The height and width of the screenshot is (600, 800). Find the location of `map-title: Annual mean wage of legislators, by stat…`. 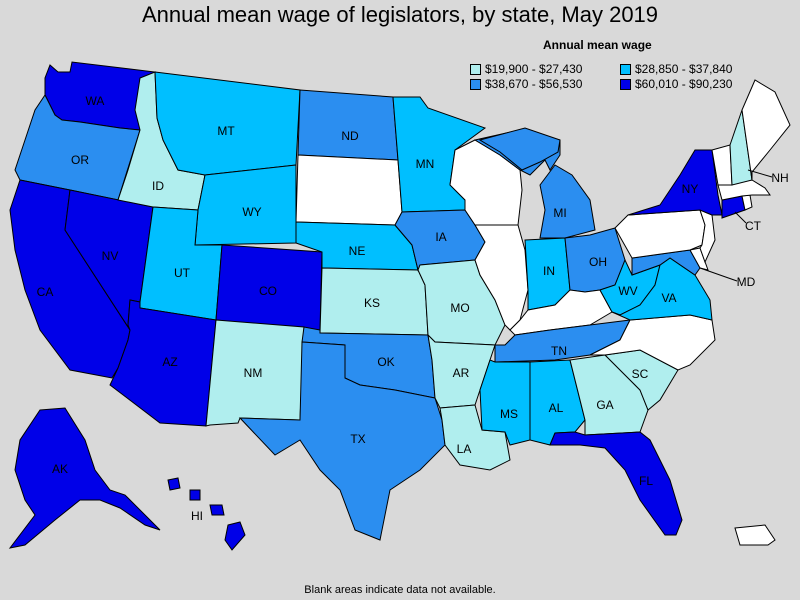

map-title: Annual mean wage of legislators, by stat… is located at coordinates (400, 14).